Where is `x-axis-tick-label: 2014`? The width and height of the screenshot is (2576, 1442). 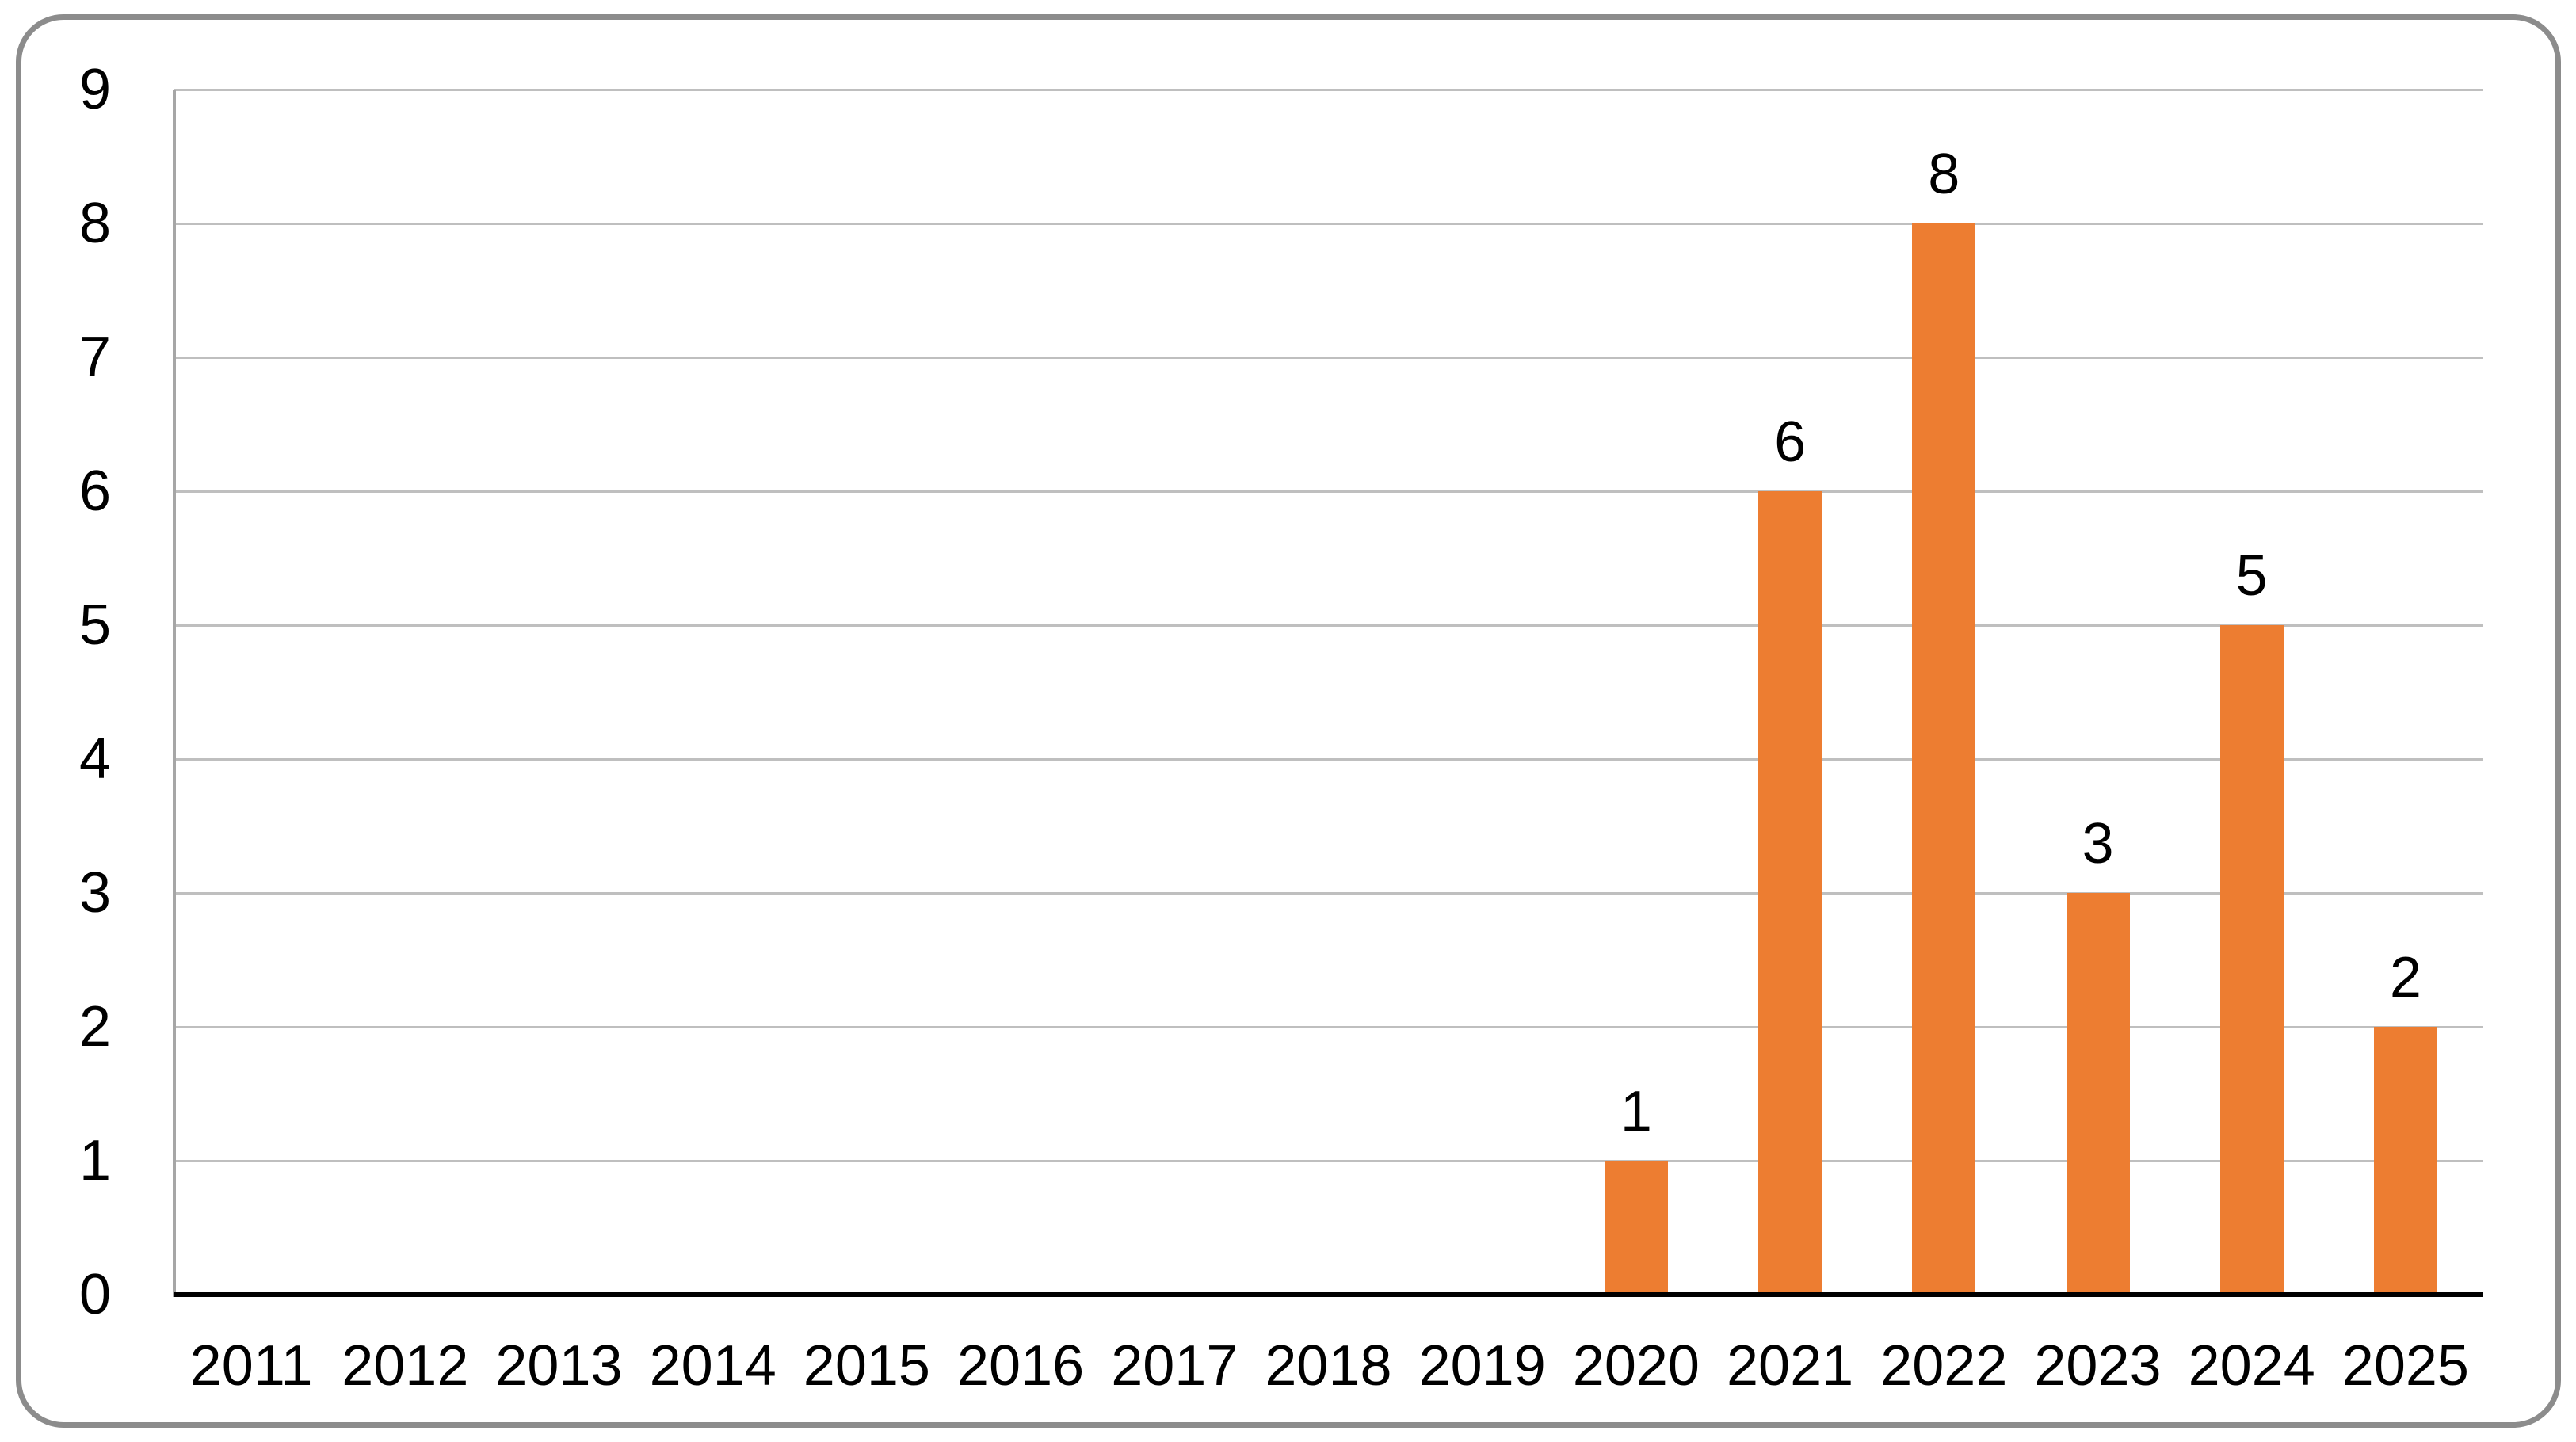
x-axis-tick-label: 2014 is located at coordinates (713, 1366).